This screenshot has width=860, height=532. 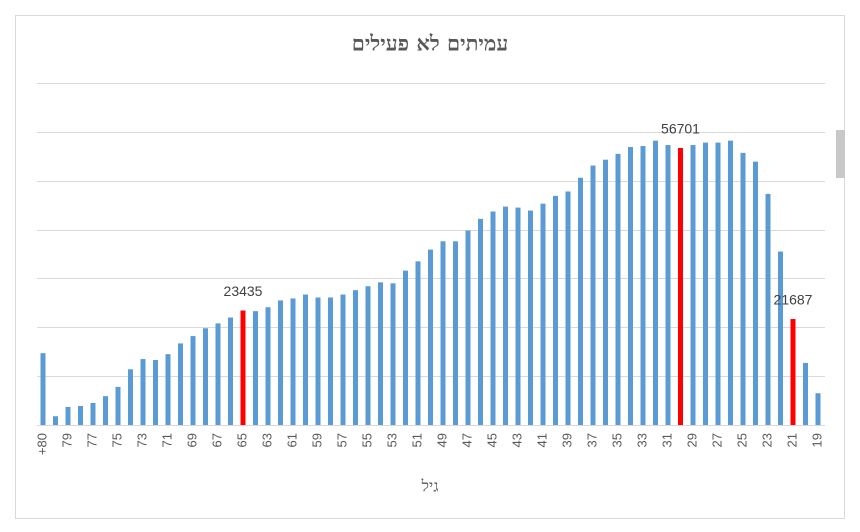 I want to click on x-tick-label: 35, so click(x=616, y=440).